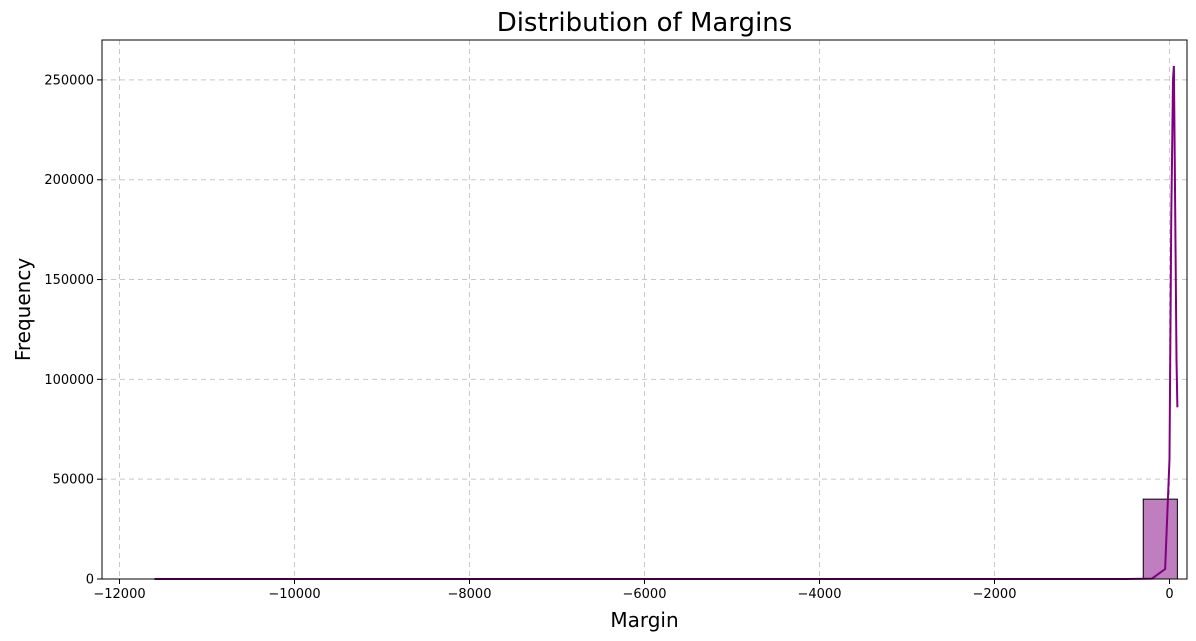  I want to click on histogram-bar, so click(1160, 539).